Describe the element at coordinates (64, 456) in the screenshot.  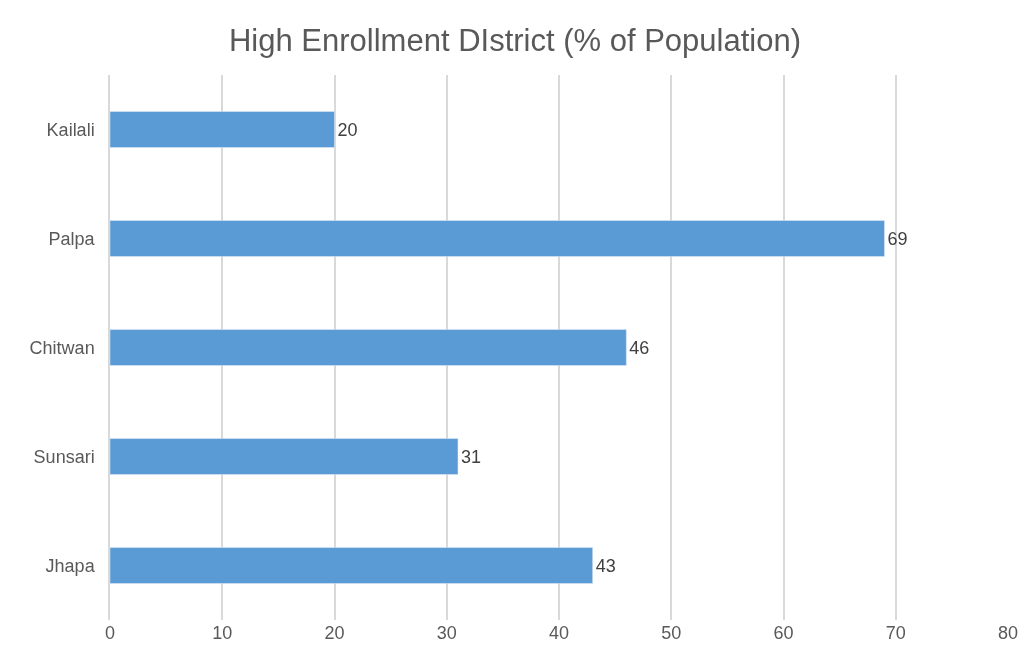
I see `y-tick-label: Sunsari` at that location.